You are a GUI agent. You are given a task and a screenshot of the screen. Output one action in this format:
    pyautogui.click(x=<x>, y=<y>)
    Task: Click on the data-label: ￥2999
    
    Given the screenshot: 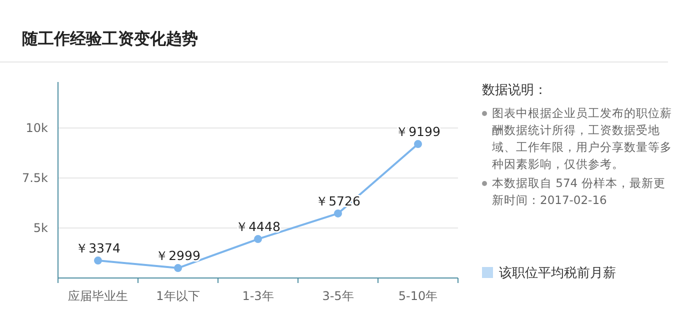 What is the action you would take?
    pyautogui.click(x=178, y=256)
    